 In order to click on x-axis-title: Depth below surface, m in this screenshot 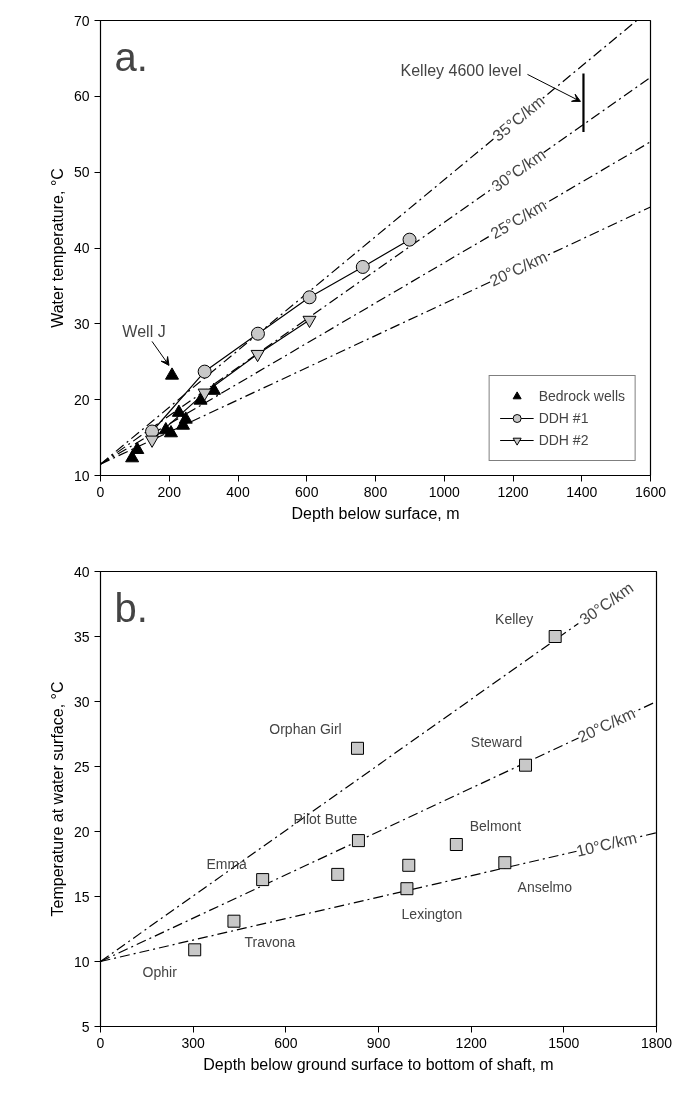, I will do `click(375, 513)`.